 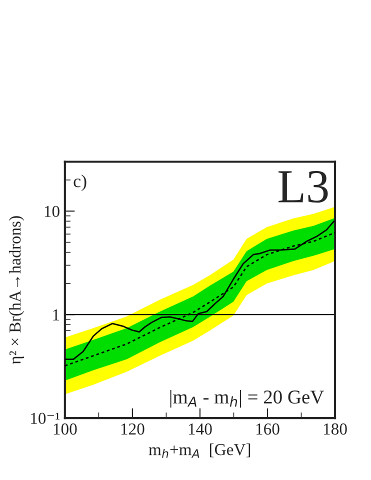 I want to click on y-tick-label: 1, so click(x=56, y=314).